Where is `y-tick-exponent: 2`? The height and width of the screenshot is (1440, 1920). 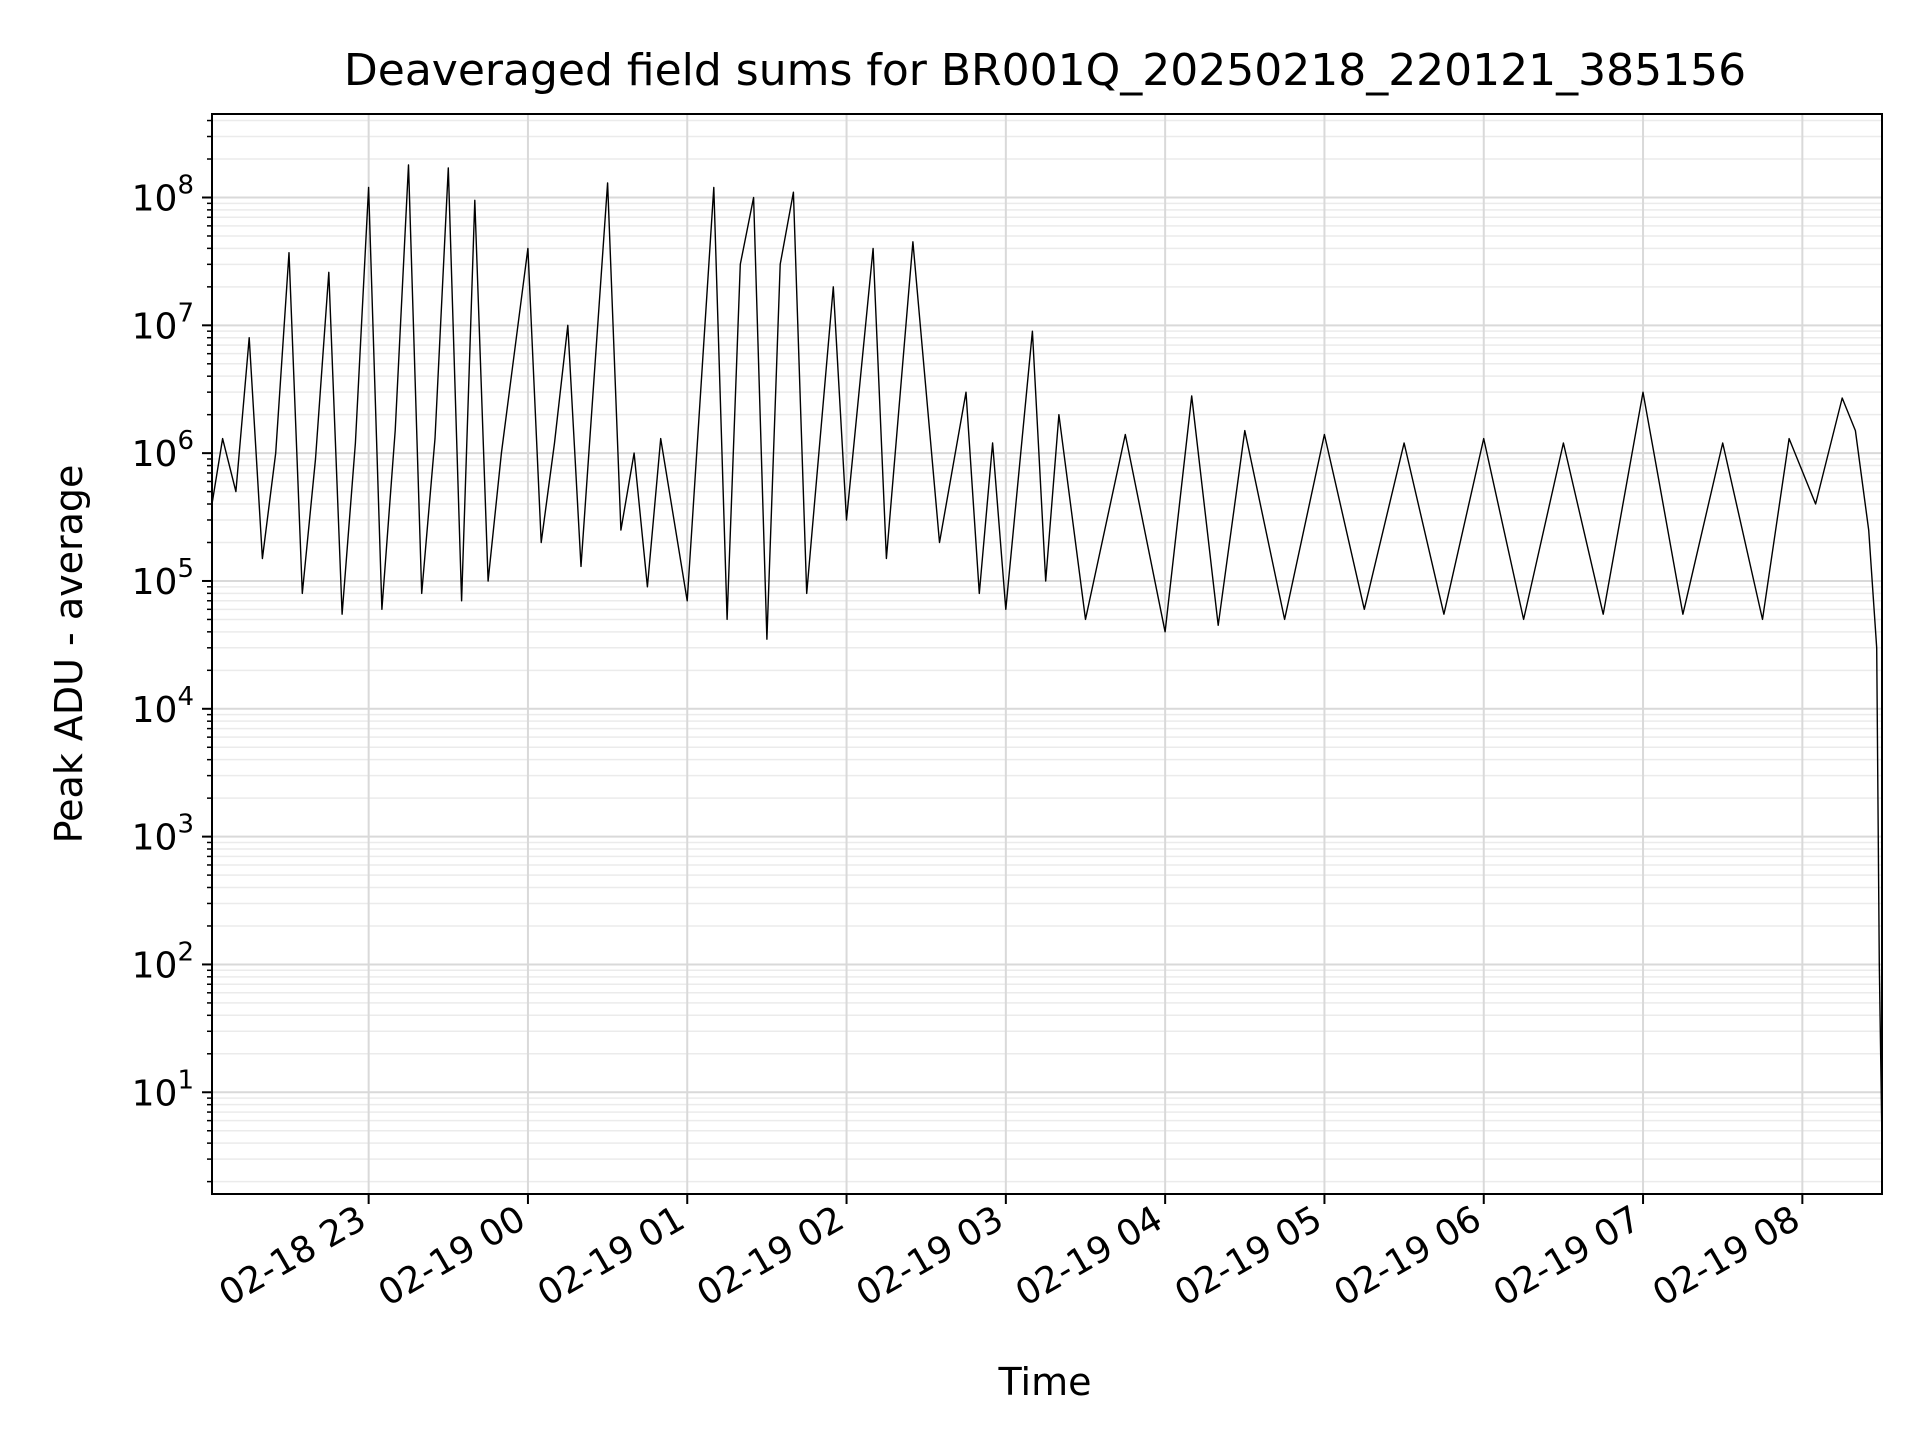
y-tick-exponent: 2 is located at coordinates (185, 952).